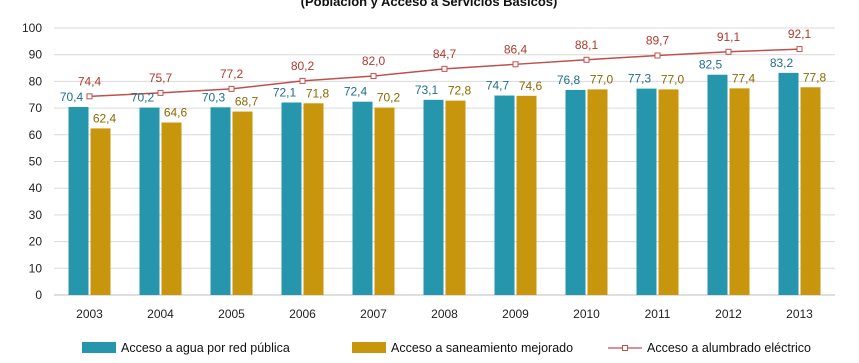  Describe the element at coordinates (373, 314) in the screenshot. I see `x-tick-label: 2007` at that location.